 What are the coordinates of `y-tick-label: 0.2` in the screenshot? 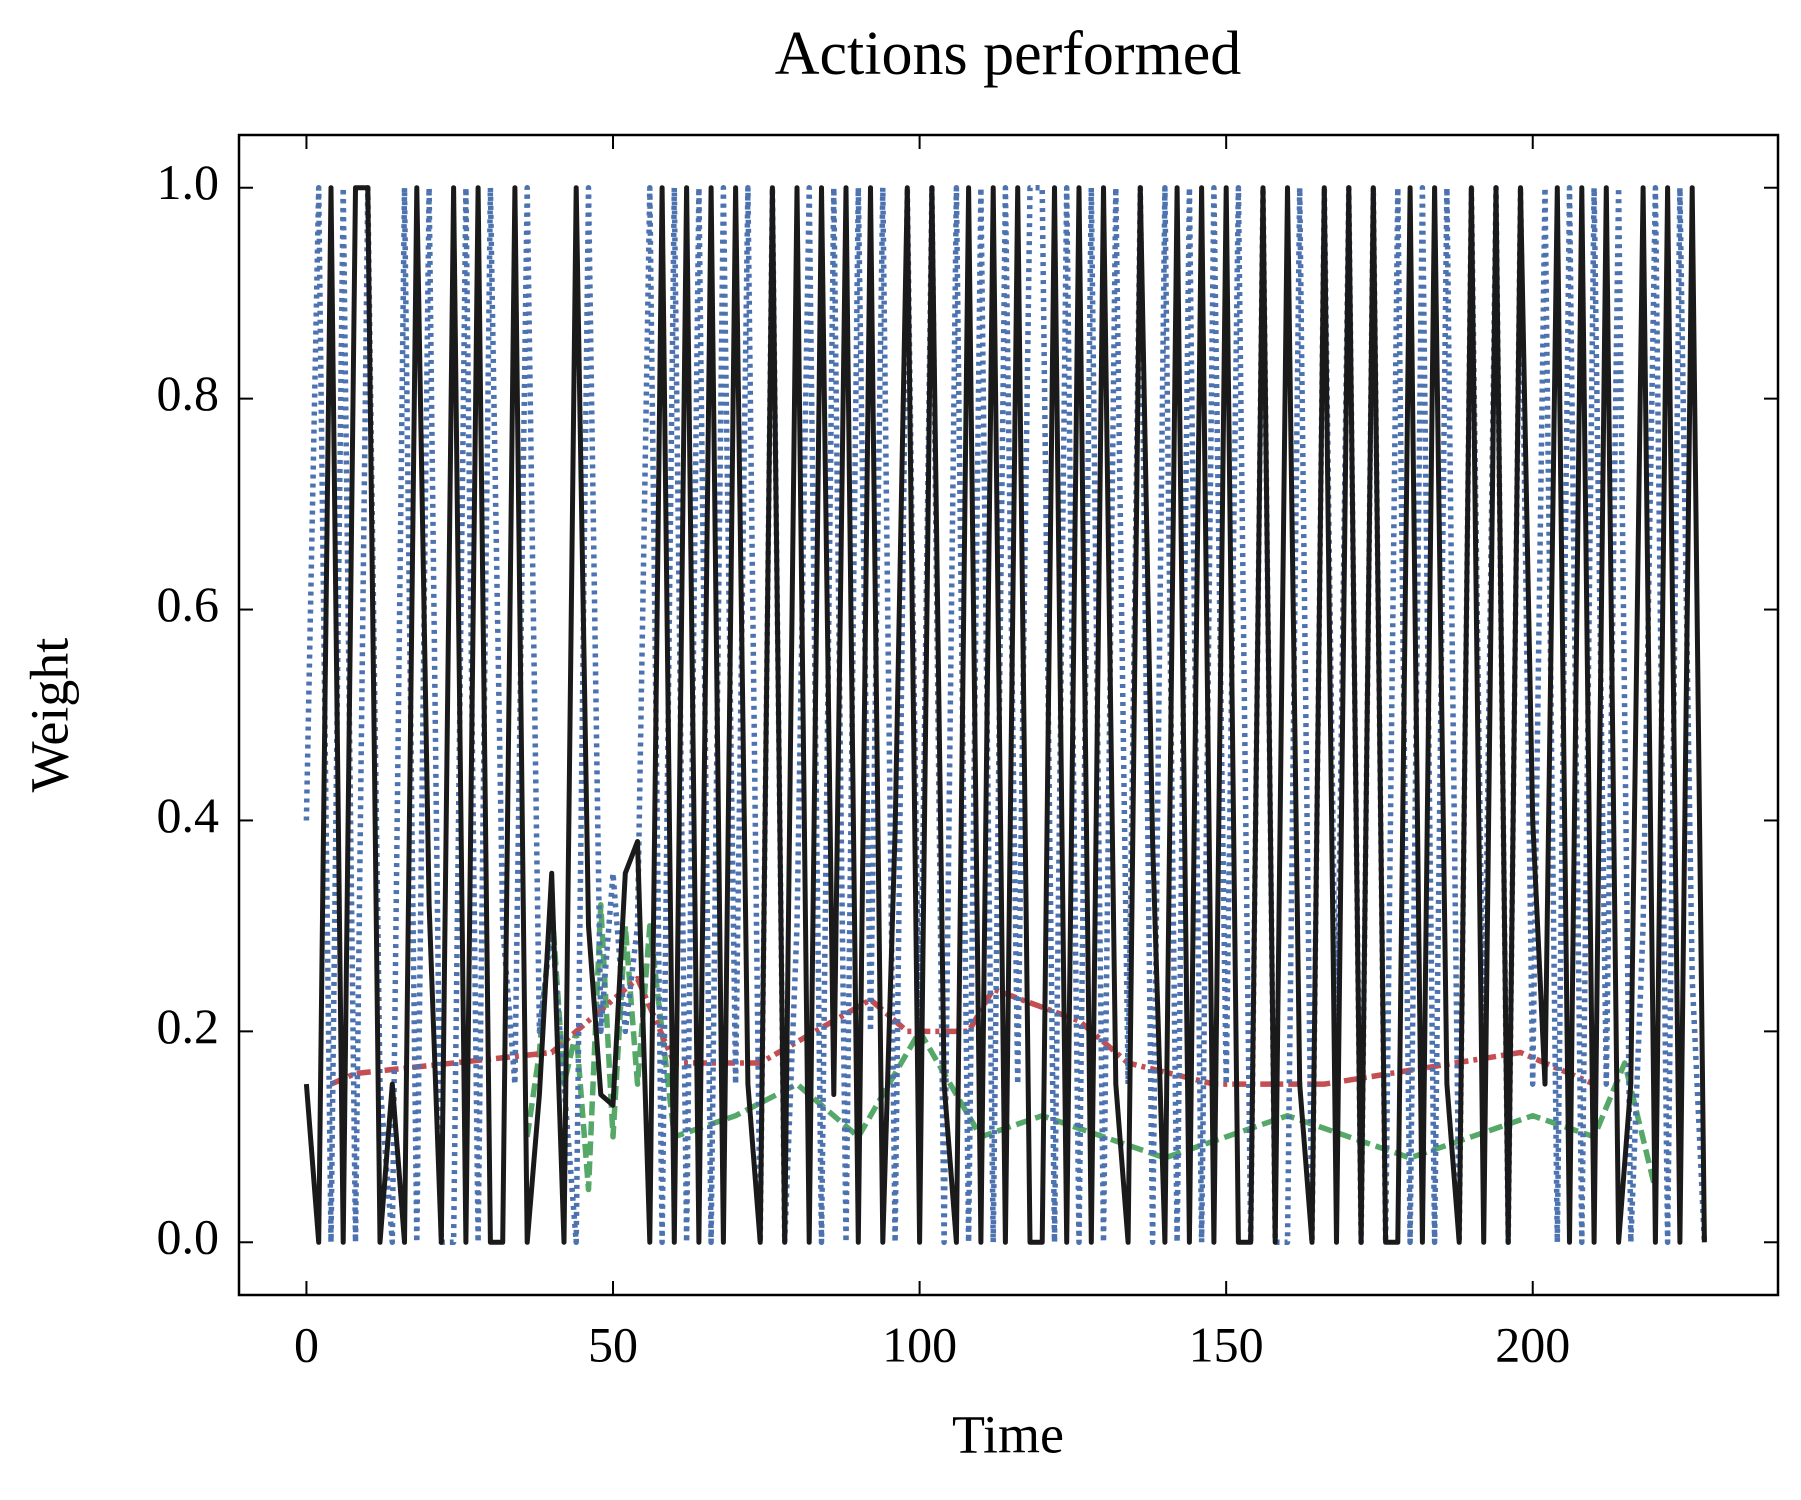 It's located at (188, 1026).